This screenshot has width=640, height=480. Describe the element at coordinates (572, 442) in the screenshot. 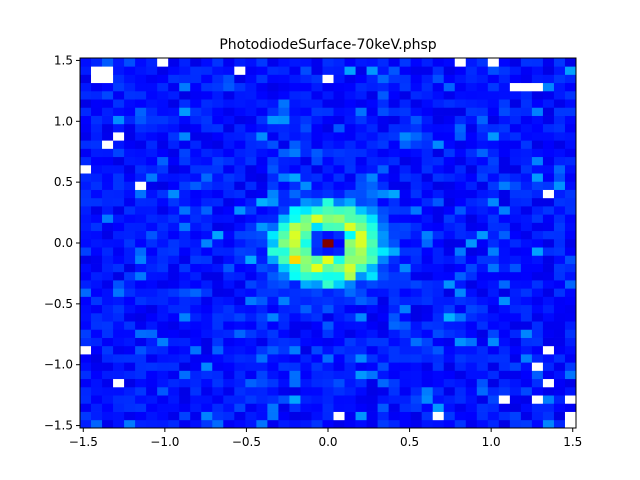

I see `x-tick-label: 1.5` at that location.